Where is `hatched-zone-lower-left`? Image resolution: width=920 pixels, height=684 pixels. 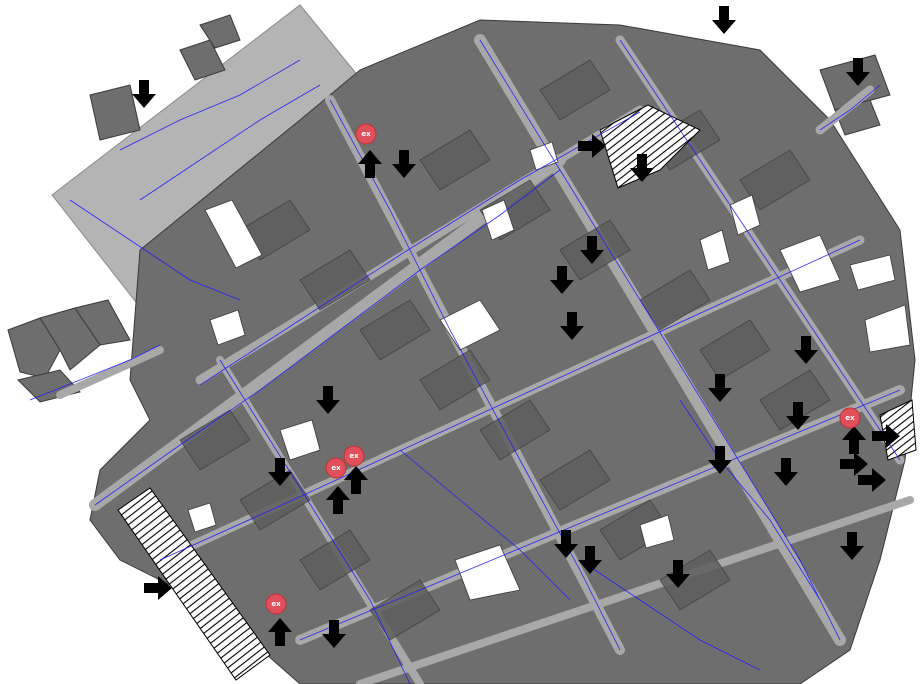 hatched-zone-lower-left is located at coordinates (194, 584).